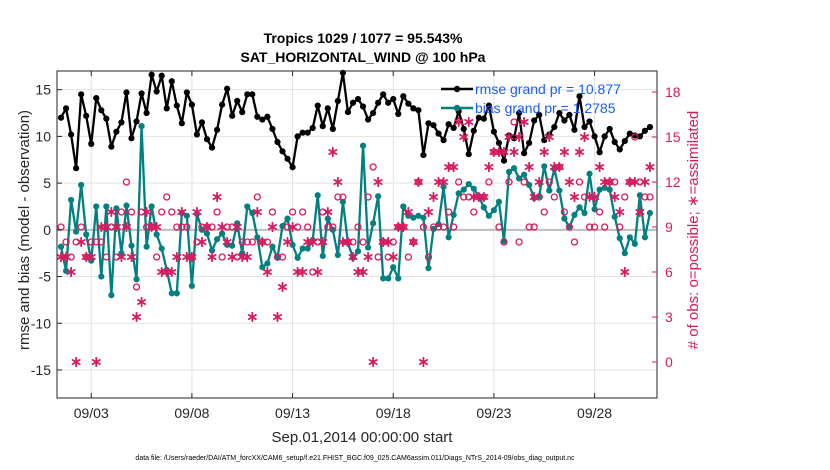 Image resolution: width=830 pixels, height=470 pixels. What do you see at coordinates (355, 120) in the screenshot?
I see `rmse-line` at bounding box center [355, 120].